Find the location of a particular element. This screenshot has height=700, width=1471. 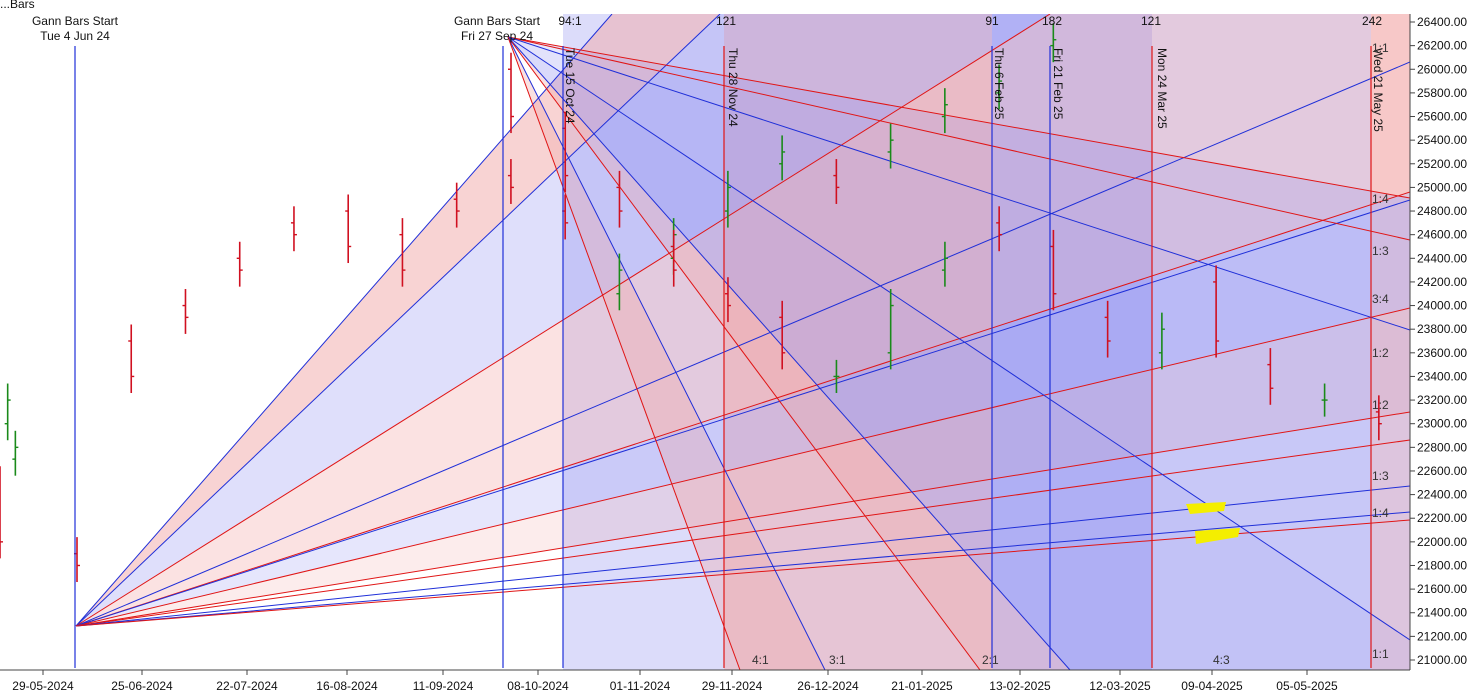

x-tick-label: 26-12-2024 is located at coordinates (828, 686).